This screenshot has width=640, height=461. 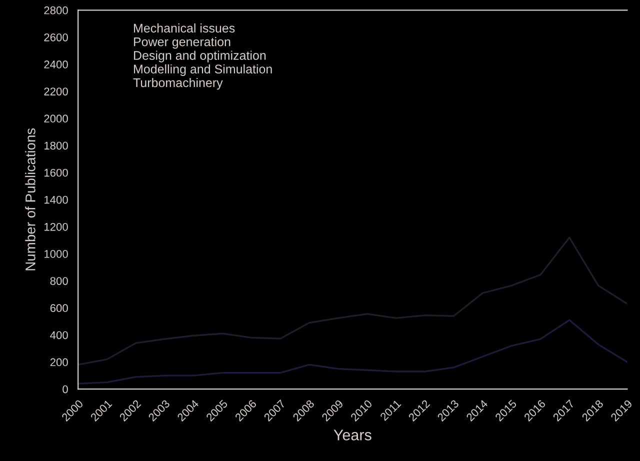 I want to click on y-tick-label: 2400, so click(x=56, y=64).